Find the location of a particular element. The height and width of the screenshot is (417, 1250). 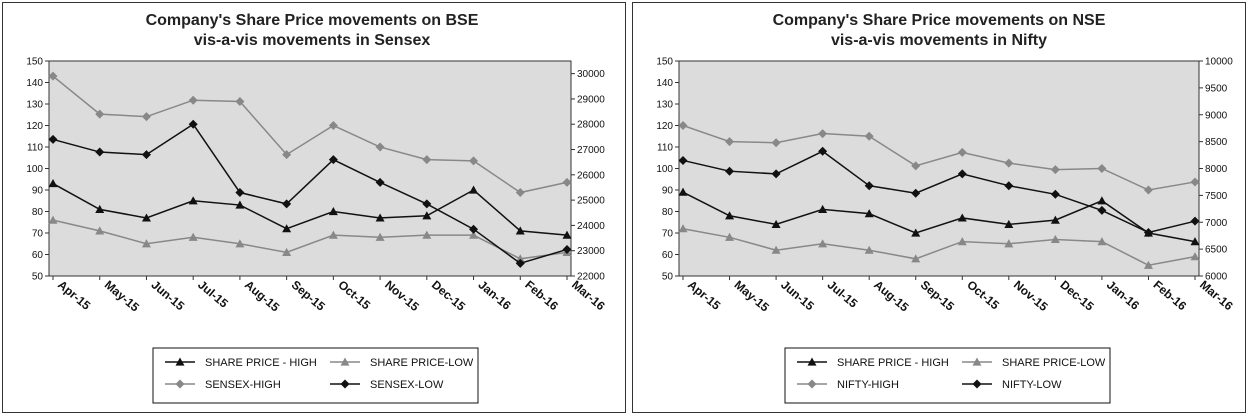

legend-label: NIFTY-HIGH is located at coordinates (868, 385).